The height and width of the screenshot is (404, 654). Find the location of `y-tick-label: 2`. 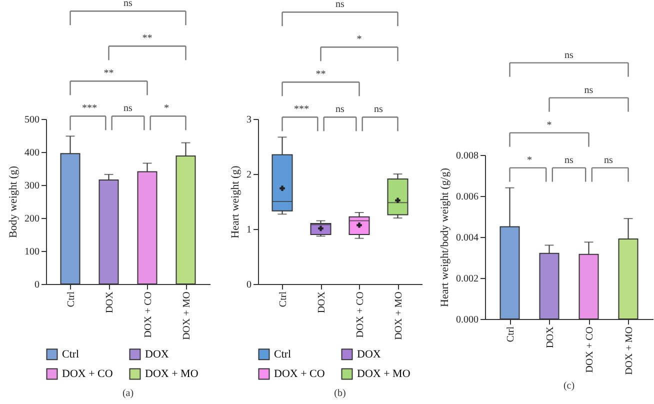

y-tick-label: 2 is located at coordinates (249, 175).